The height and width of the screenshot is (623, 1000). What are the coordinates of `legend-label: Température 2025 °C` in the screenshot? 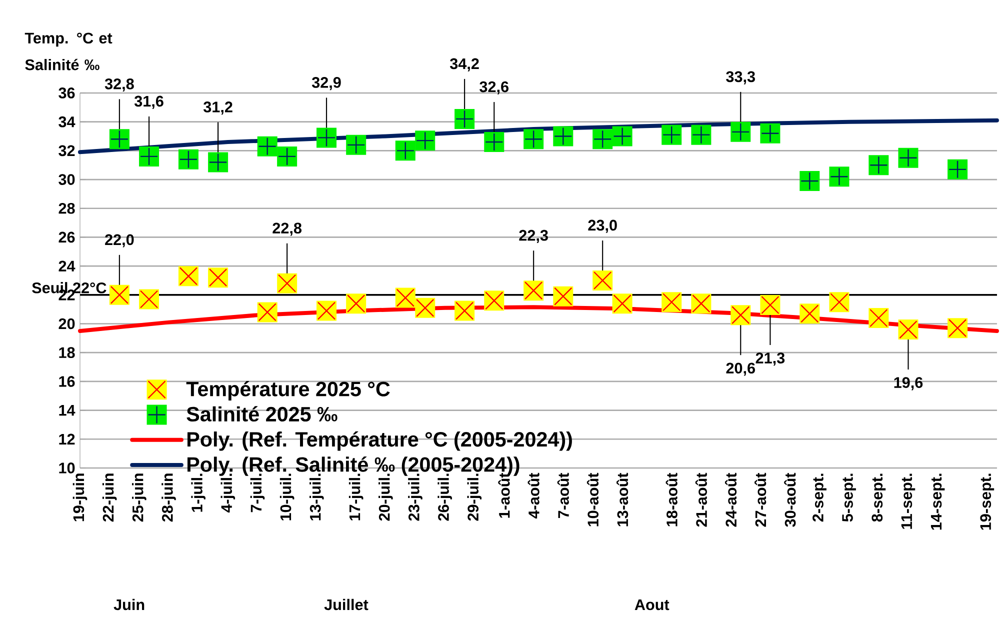 It's located at (288, 390).